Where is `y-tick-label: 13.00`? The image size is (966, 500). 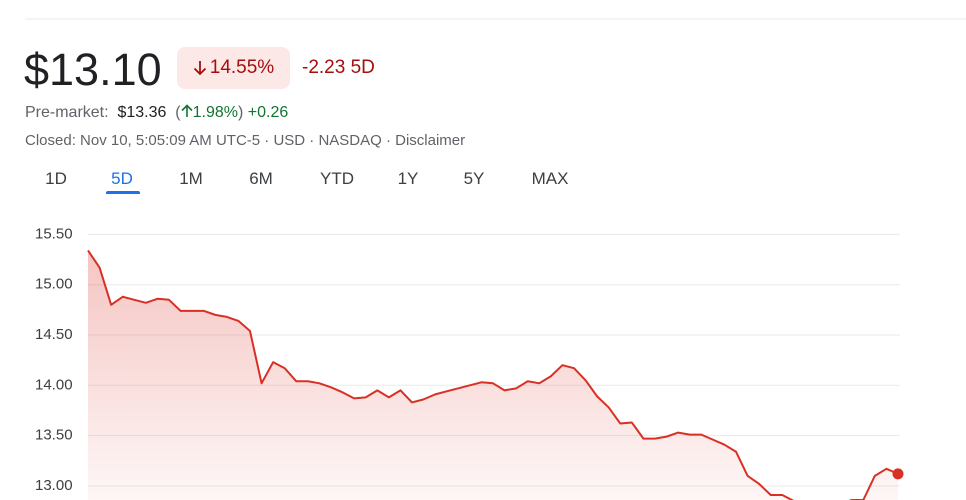 y-tick-label: 13.00 is located at coordinates (54, 485).